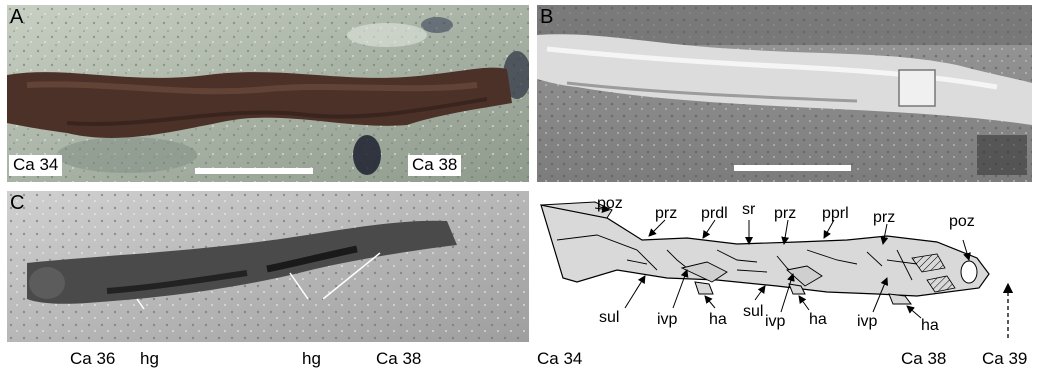 The height and width of the screenshot is (373, 1039). What do you see at coordinates (818, 319) in the screenshot?
I see `label-ha-2: ha` at bounding box center [818, 319].